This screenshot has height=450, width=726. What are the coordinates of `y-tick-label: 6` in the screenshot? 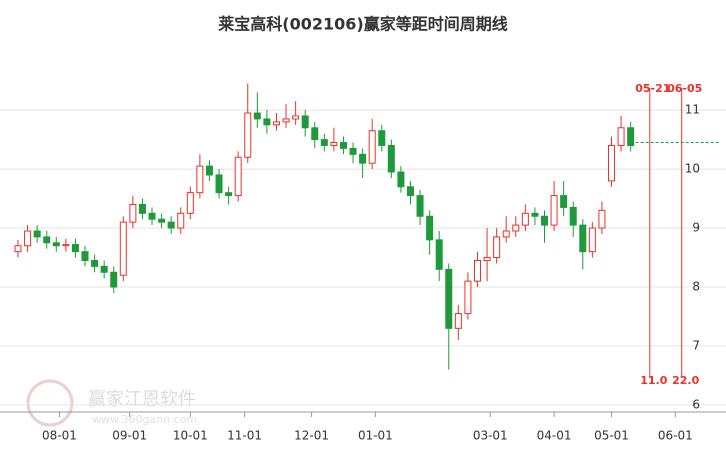 It's located at (696, 405).